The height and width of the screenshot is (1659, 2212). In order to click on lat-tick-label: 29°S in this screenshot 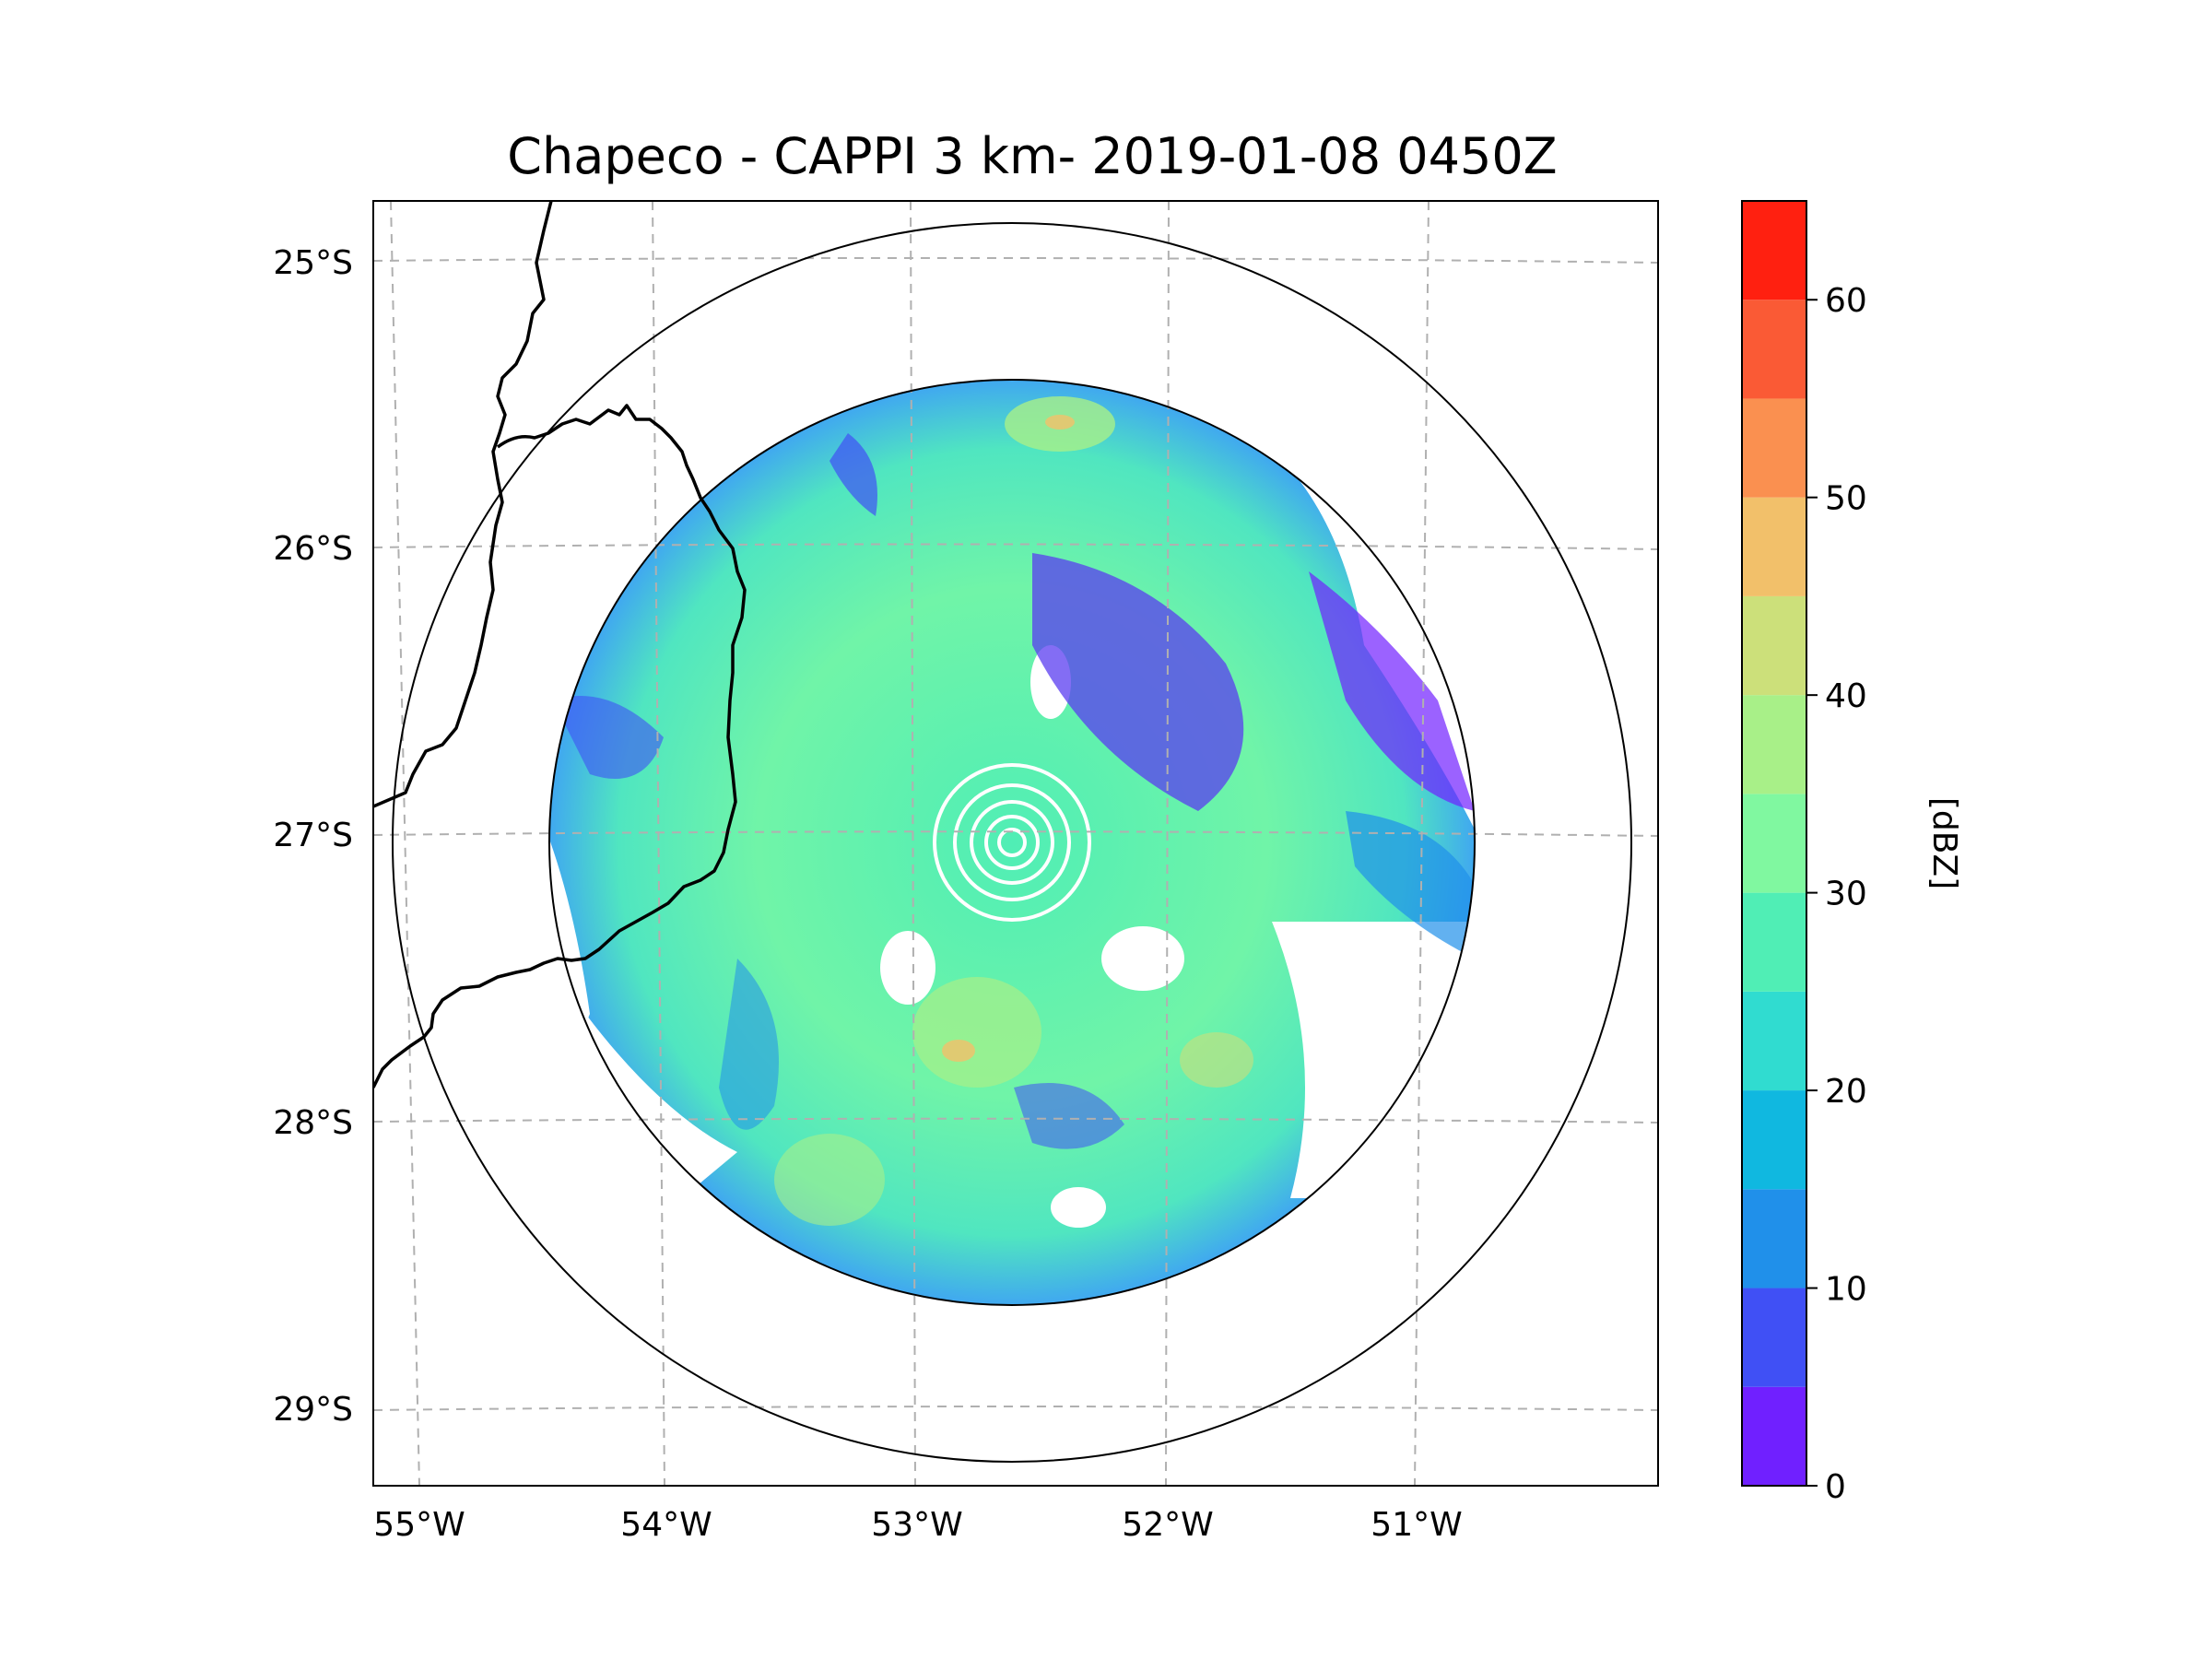, I will do `click(313, 1410)`.